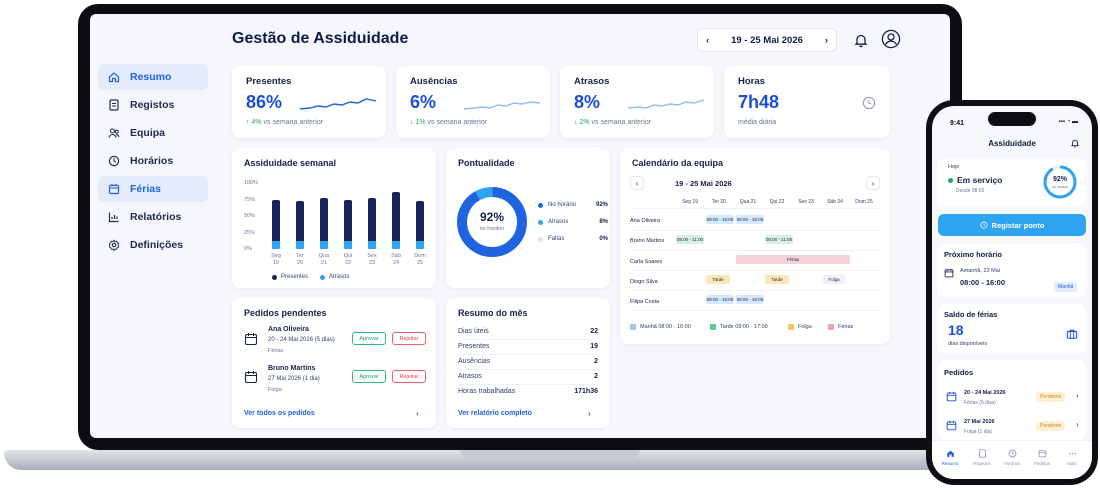  Describe the element at coordinates (300, 259) in the screenshot. I see `x-tick-label: Ter 20` at that location.